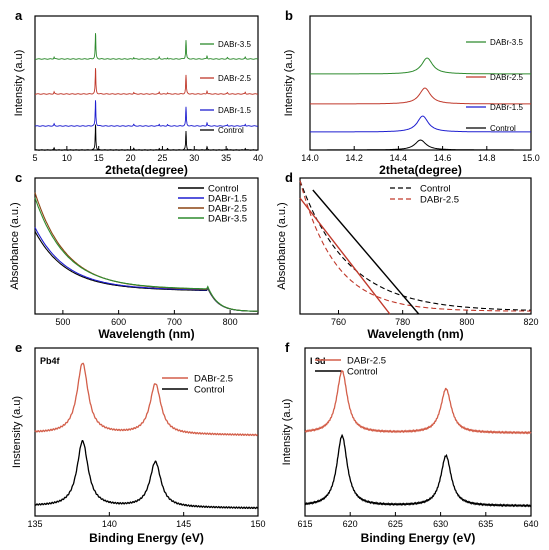  What do you see at coordinates (34, 158) in the screenshot?
I see `x-tick-label: 5` at bounding box center [34, 158].